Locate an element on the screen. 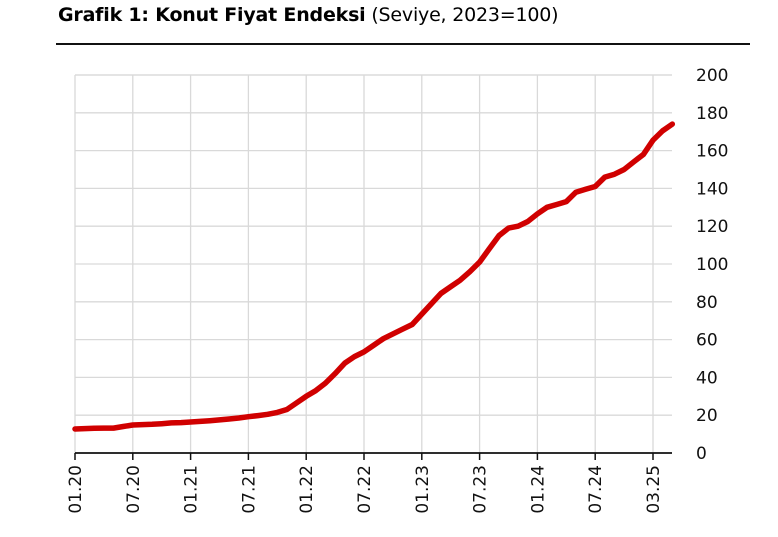  title-rule is located at coordinates (403, 44).